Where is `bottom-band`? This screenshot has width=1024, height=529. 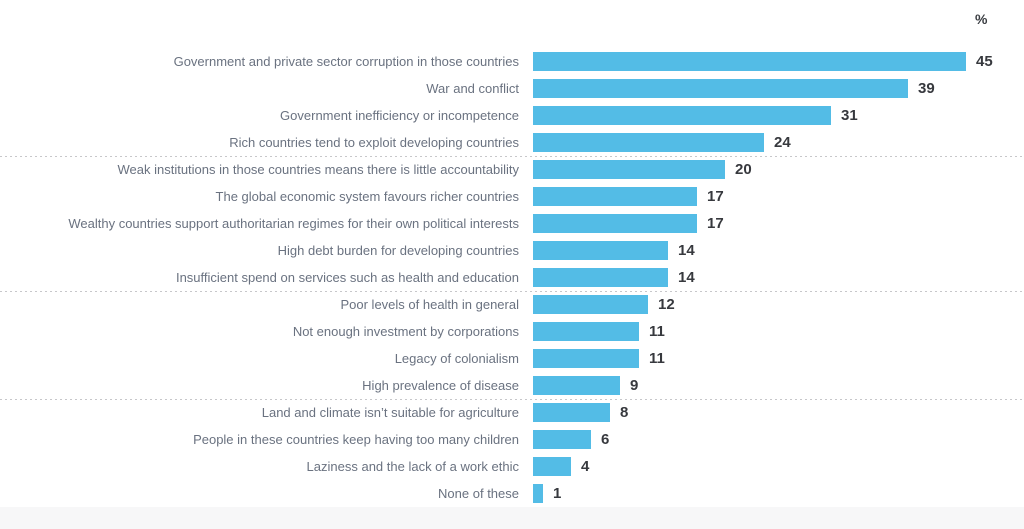 bottom-band is located at coordinates (512, 518).